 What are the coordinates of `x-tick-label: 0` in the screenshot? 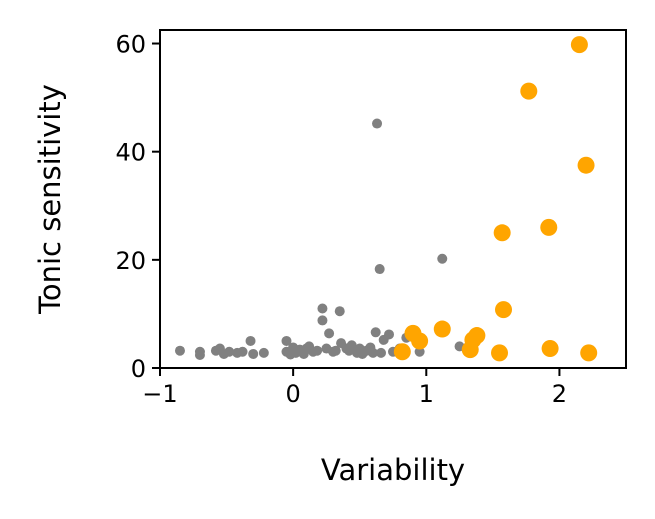 It's located at (293, 394).